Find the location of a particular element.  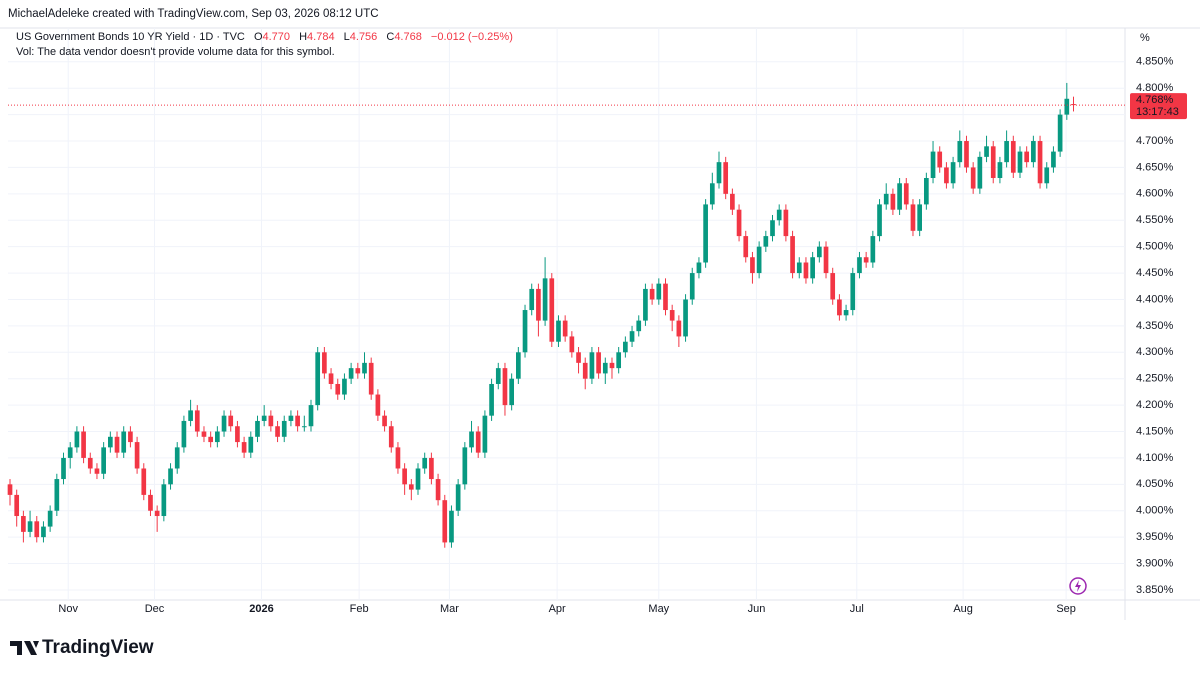

y-tick-label: 4.500% is located at coordinates (1155, 247).